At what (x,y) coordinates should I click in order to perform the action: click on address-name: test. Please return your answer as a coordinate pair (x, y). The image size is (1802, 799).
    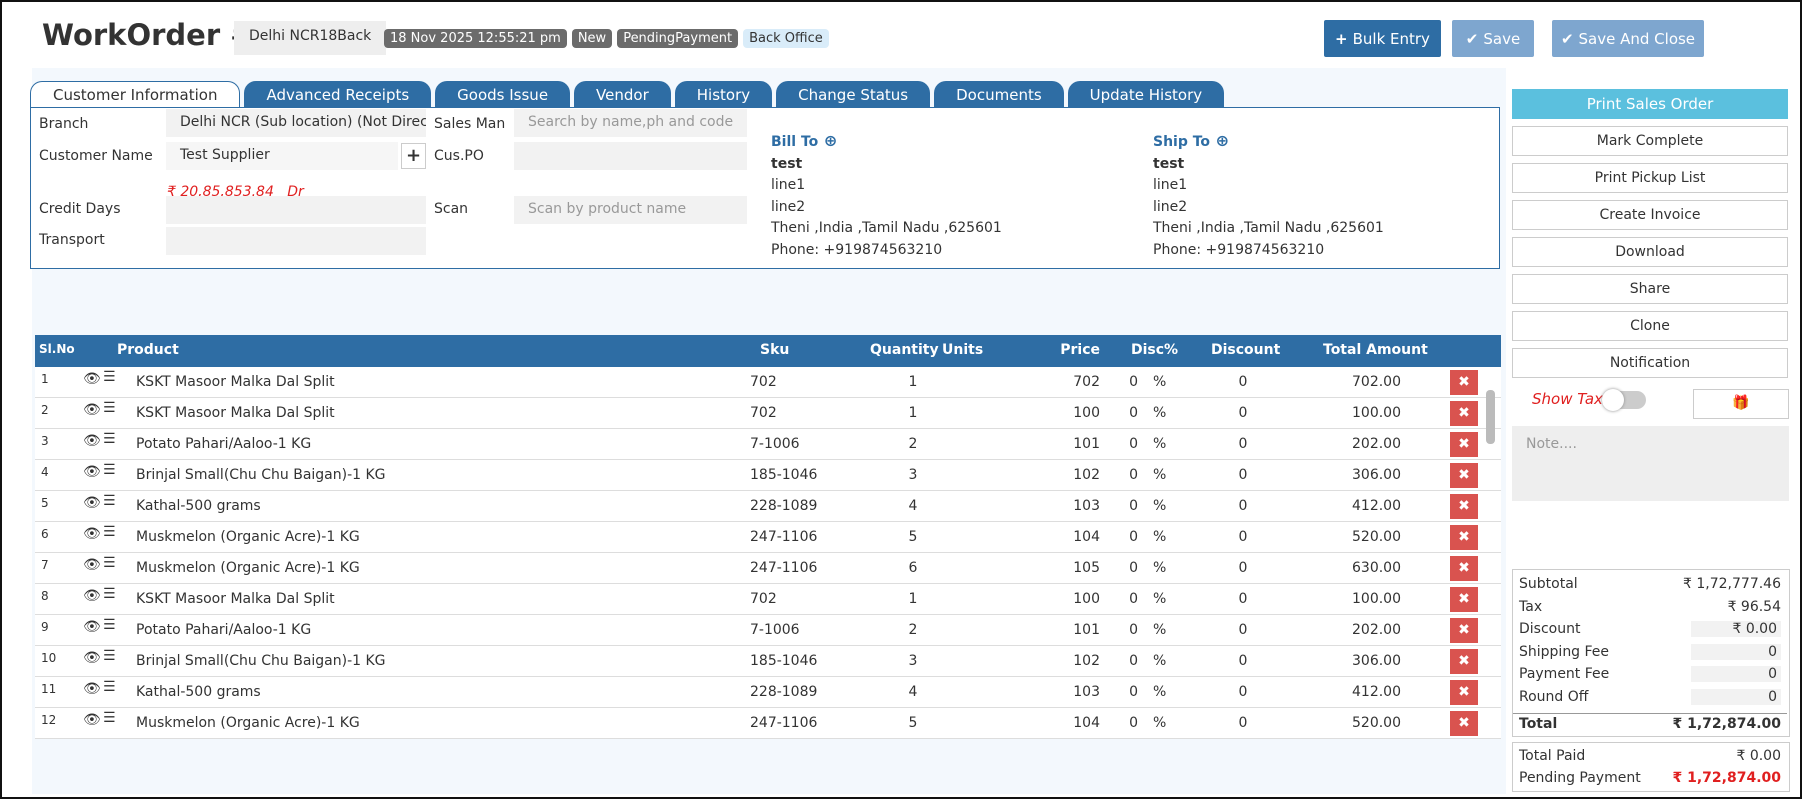
    Looking at the image, I should click on (1169, 163).